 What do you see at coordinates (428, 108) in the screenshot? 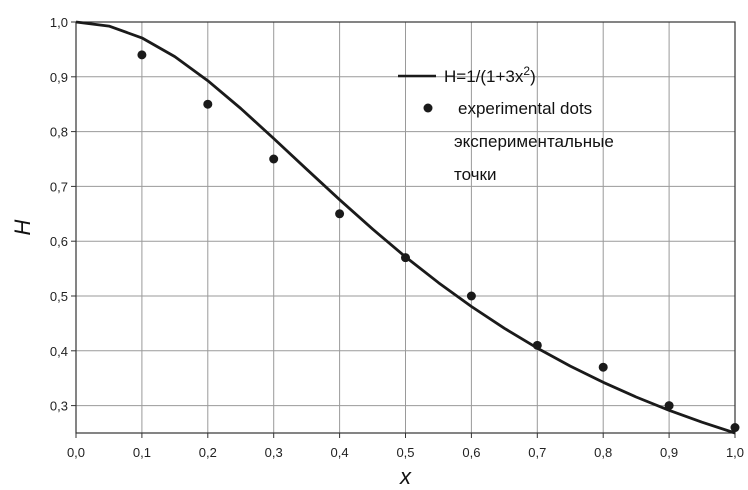
I see `legend-dot-swatch` at bounding box center [428, 108].